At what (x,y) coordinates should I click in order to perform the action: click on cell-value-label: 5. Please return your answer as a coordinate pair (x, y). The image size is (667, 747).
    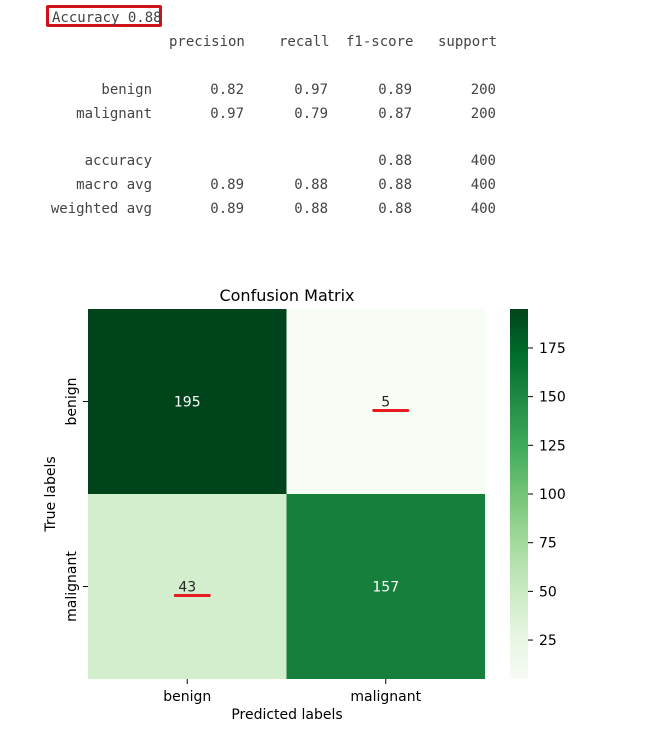
    Looking at the image, I should click on (385, 403).